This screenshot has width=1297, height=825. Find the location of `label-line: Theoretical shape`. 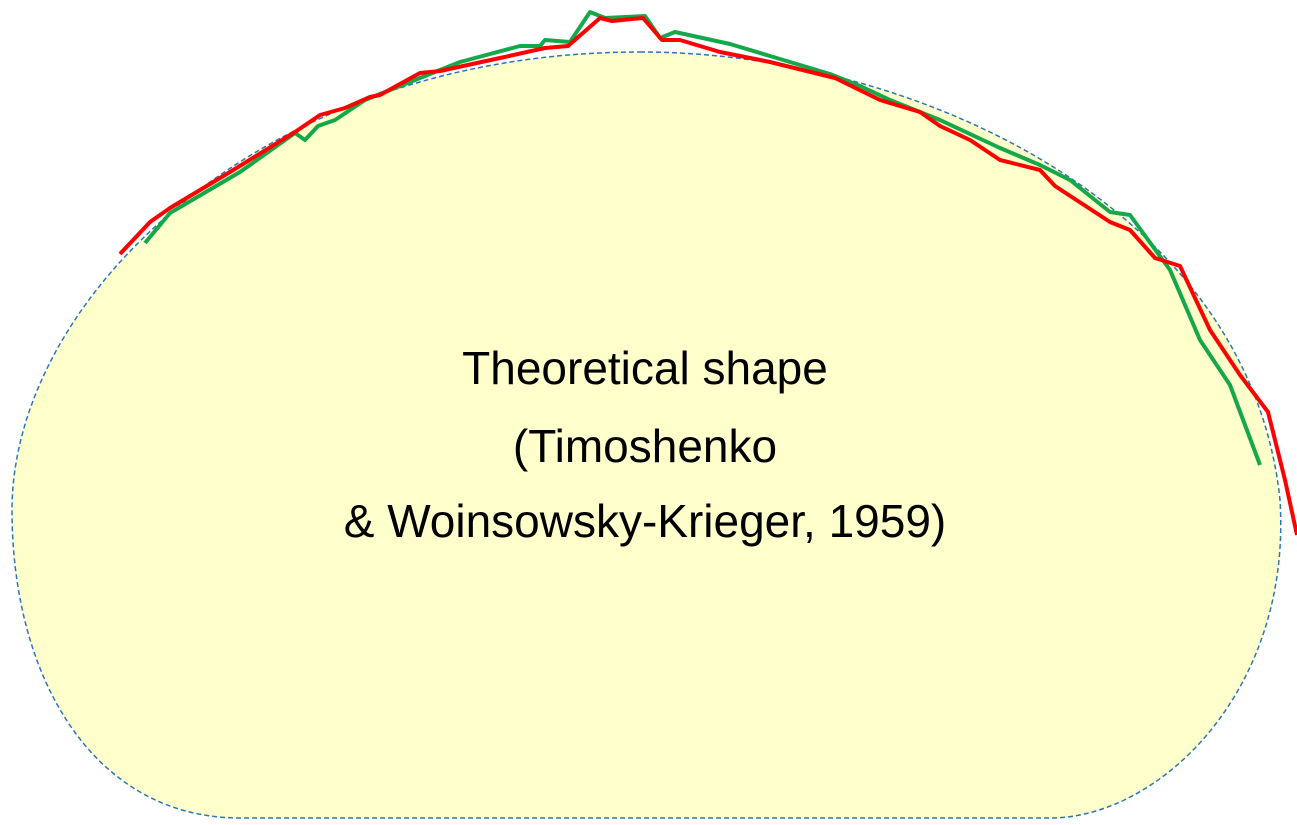

label-line: Theoretical shape is located at coordinates (645, 368).